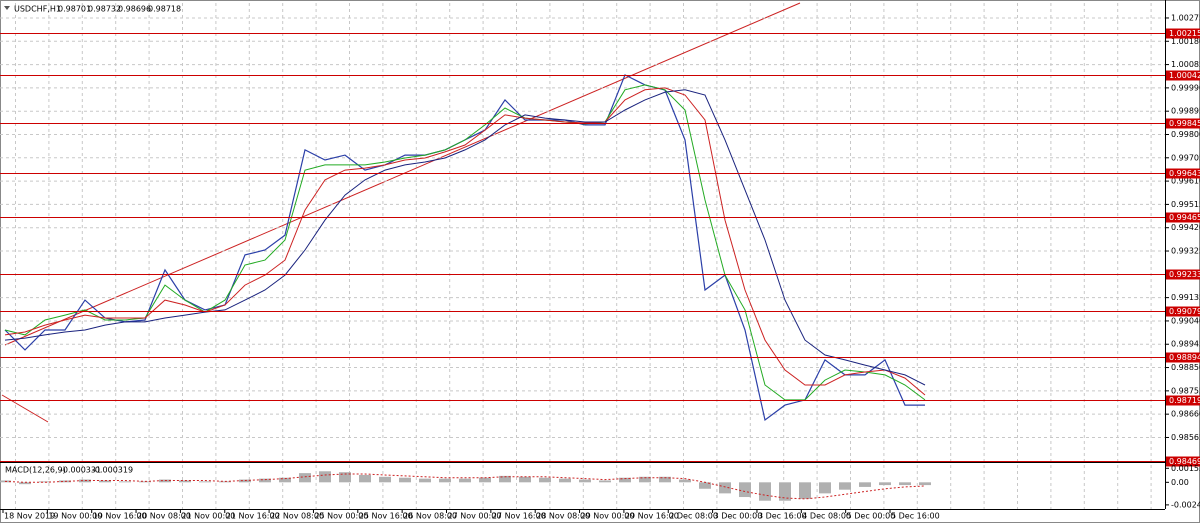 This screenshot has width=1200, height=523. Describe the element at coordinates (1185, 251) in the screenshot. I see `y-tick-label: 0.99325` at that location.